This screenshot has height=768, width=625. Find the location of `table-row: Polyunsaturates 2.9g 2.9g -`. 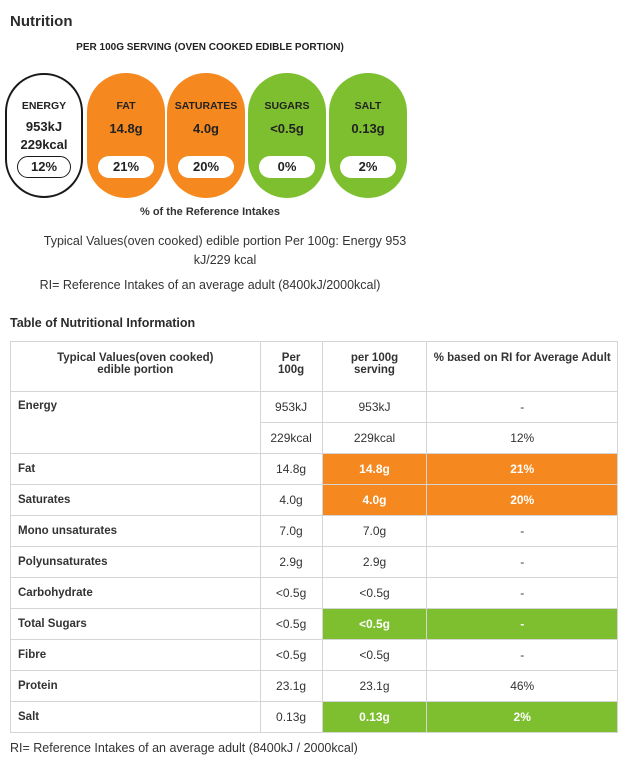

table-row: Polyunsaturates 2.9g 2.9g - is located at coordinates (314, 562).